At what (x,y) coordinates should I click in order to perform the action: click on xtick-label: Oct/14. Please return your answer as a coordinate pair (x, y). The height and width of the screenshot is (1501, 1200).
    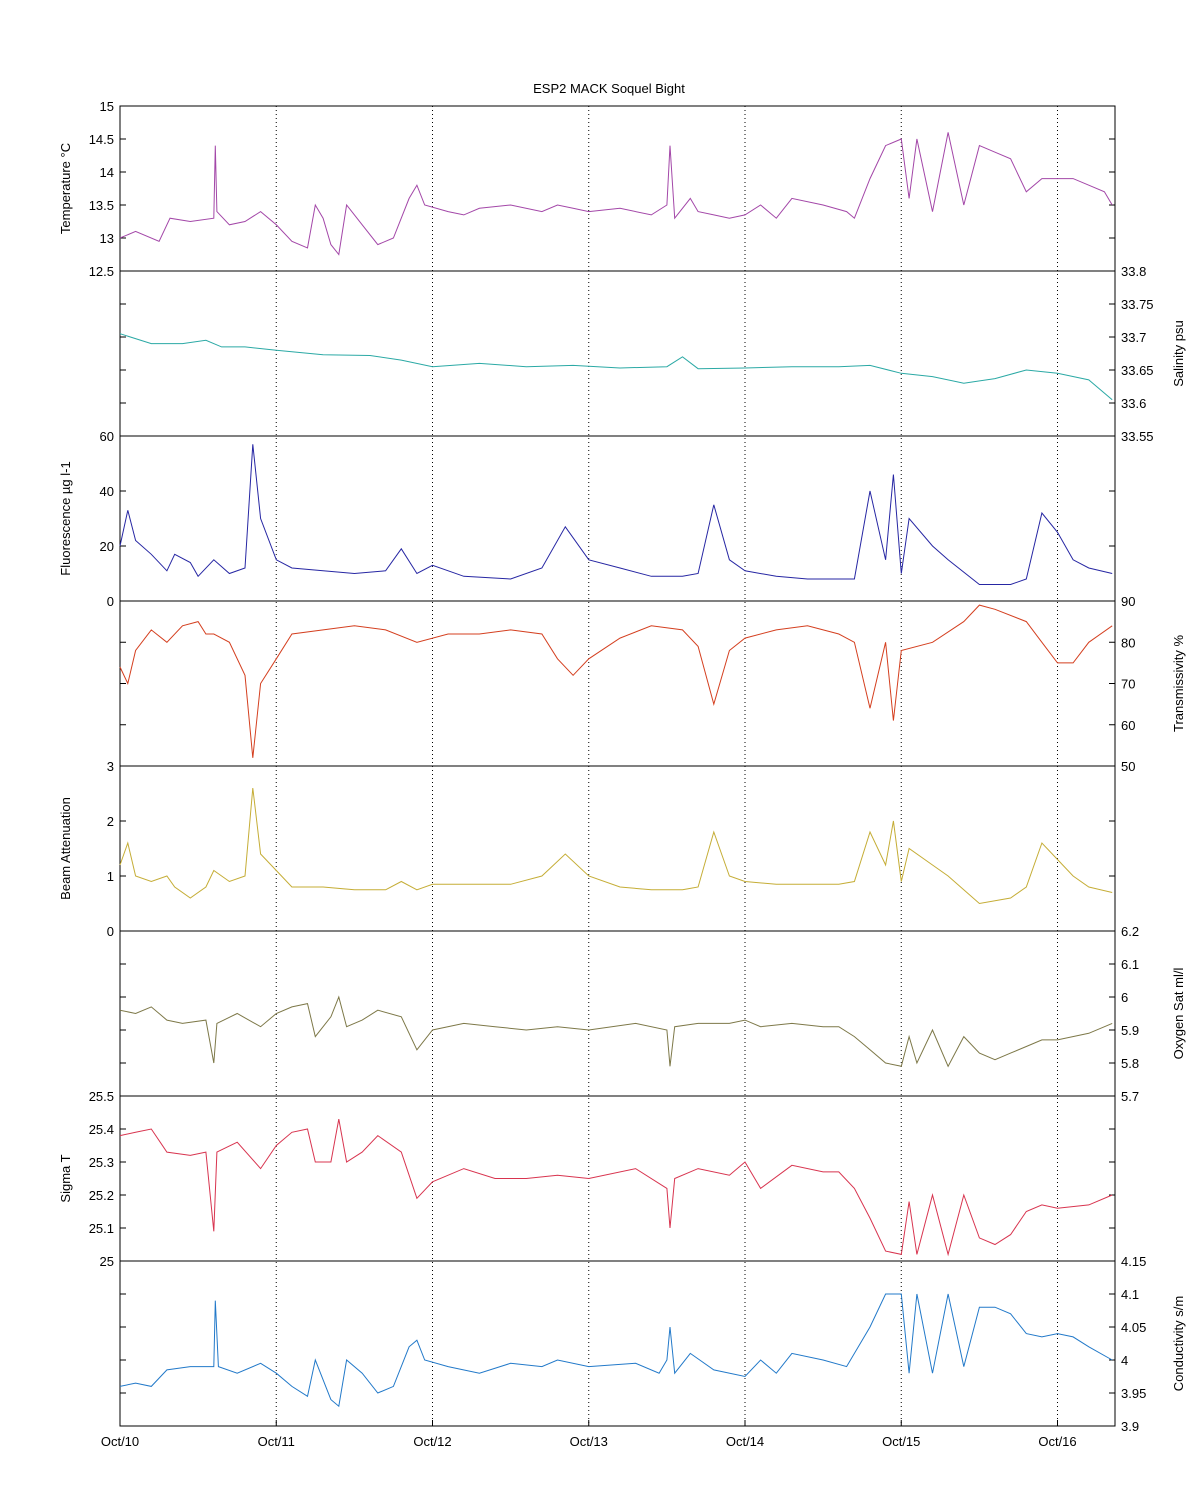
    Looking at the image, I should click on (745, 1441).